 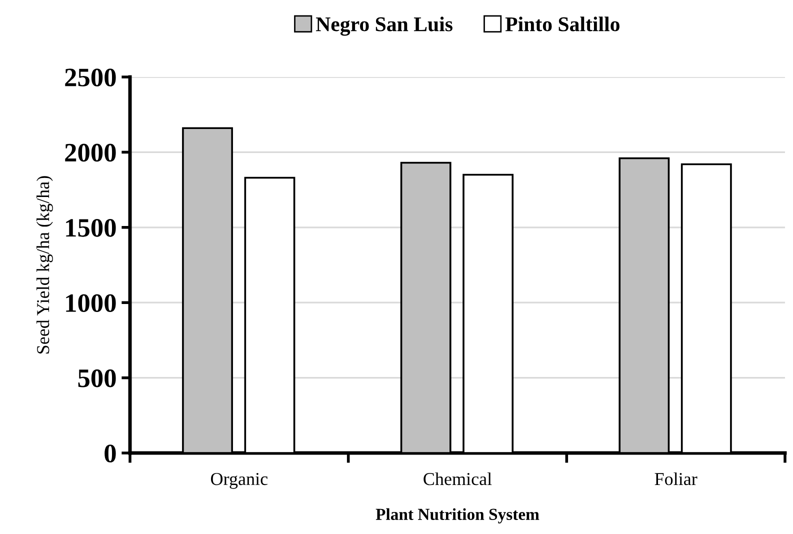 I want to click on x-tick-label: Chemical, so click(x=458, y=479).